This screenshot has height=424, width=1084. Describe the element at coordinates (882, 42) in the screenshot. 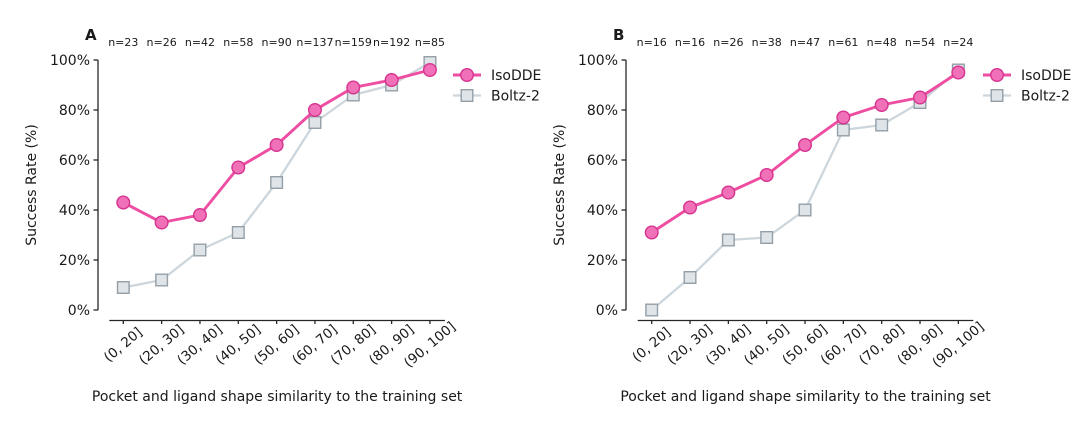

I see `sample-size-label: n=48` at that location.